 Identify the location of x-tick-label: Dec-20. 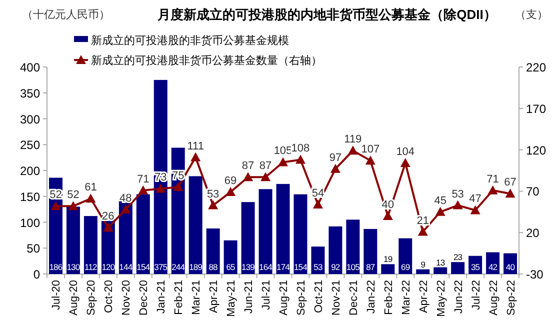
(144, 298).